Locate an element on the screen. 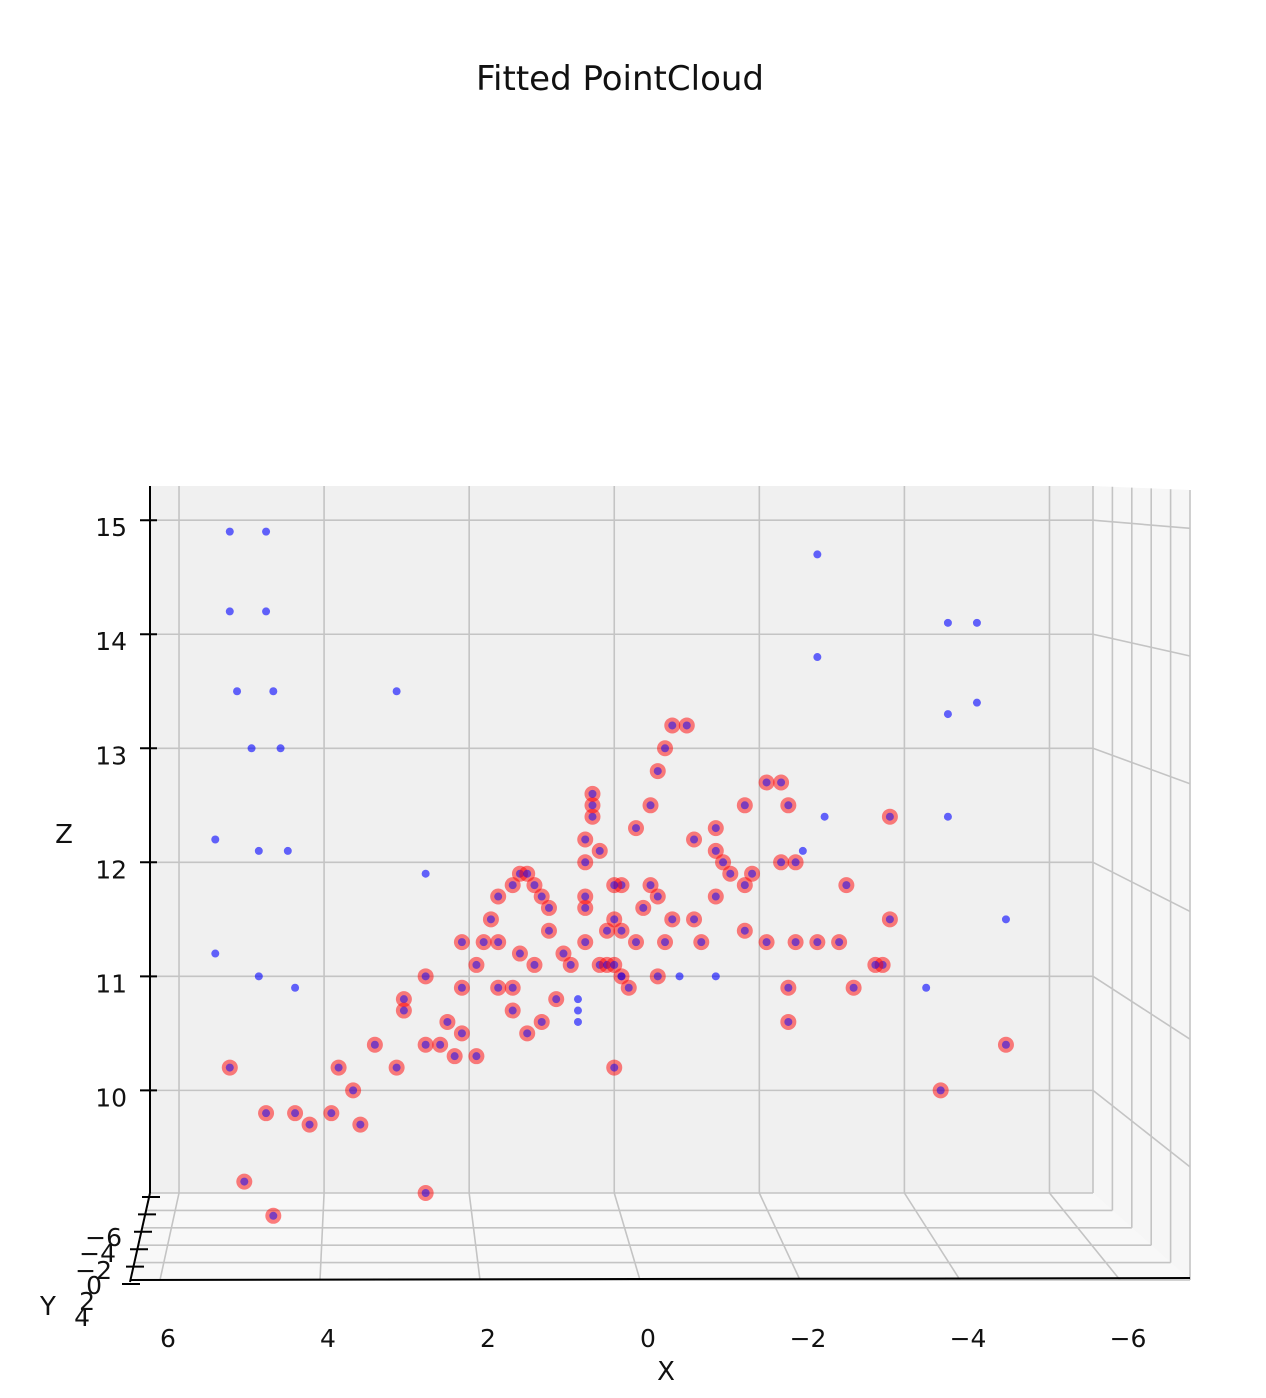 This screenshot has height=1398, width=1266. x-tick-label: 0 is located at coordinates (648, 1338).